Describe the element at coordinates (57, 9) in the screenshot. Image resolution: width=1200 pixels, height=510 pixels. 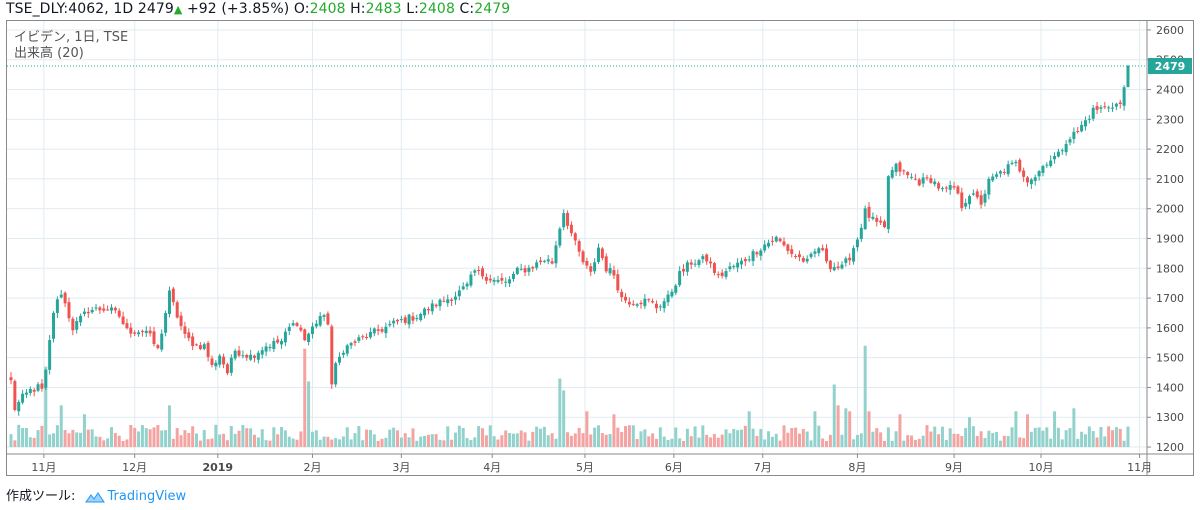
I see `symbol-name: TSE_DLY:4062,` at that location.